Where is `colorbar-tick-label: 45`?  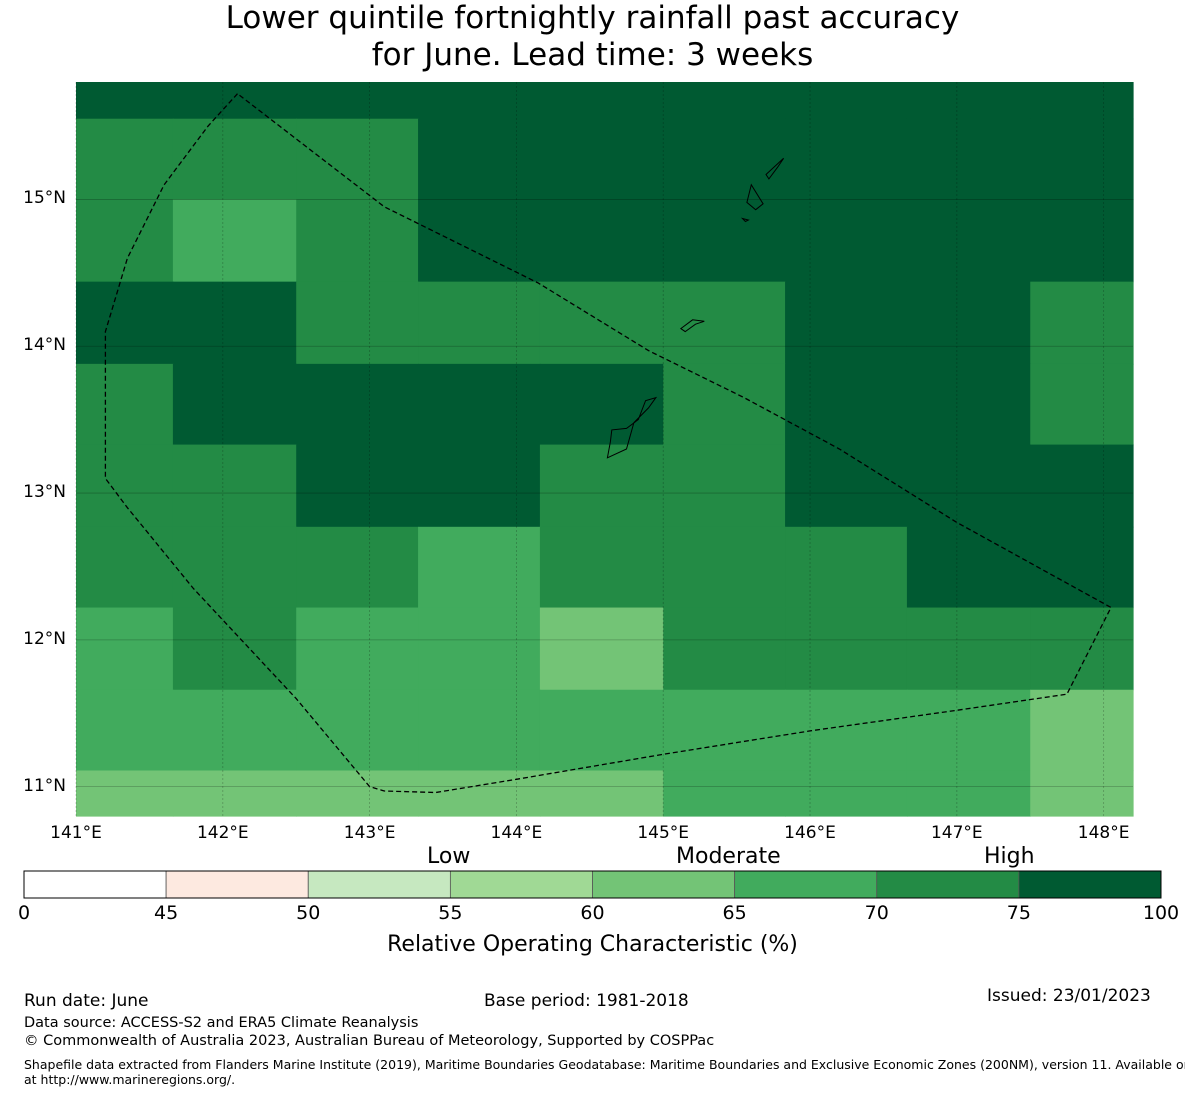
colorbar-tick-label: 45 is located at coordinates (166, 913).